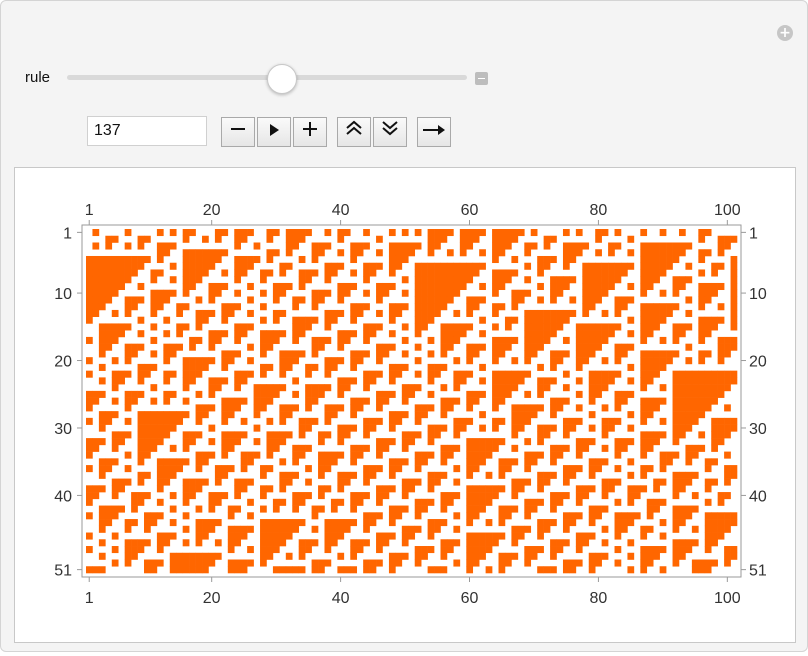 Image resolution: width=808 pixels, height=656 pixels. I want to click on plus-circle-icon: +, so click(785, 33).